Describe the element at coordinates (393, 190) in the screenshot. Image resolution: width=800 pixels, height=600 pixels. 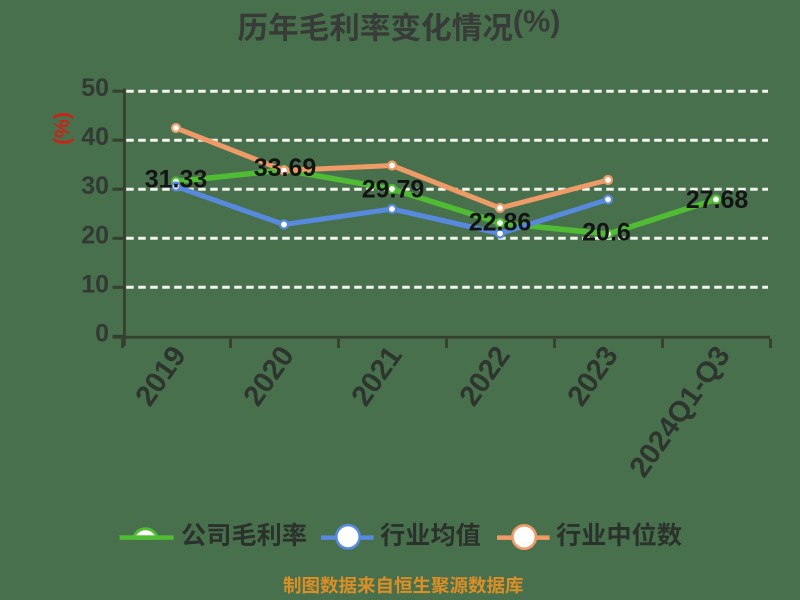
I see `svg-text: 29.79` at that location.